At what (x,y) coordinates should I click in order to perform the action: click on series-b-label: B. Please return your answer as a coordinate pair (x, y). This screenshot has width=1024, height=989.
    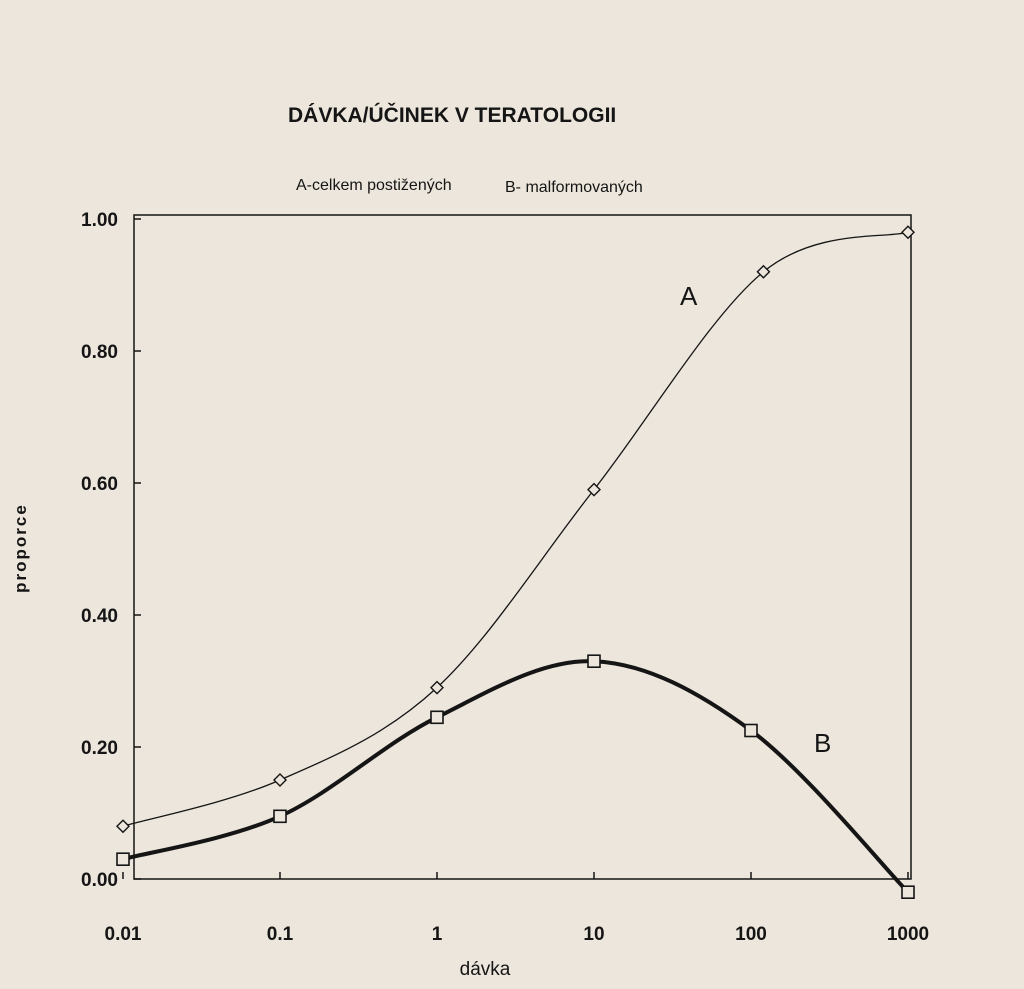
    Looking at the image, I should click on (822, 743).